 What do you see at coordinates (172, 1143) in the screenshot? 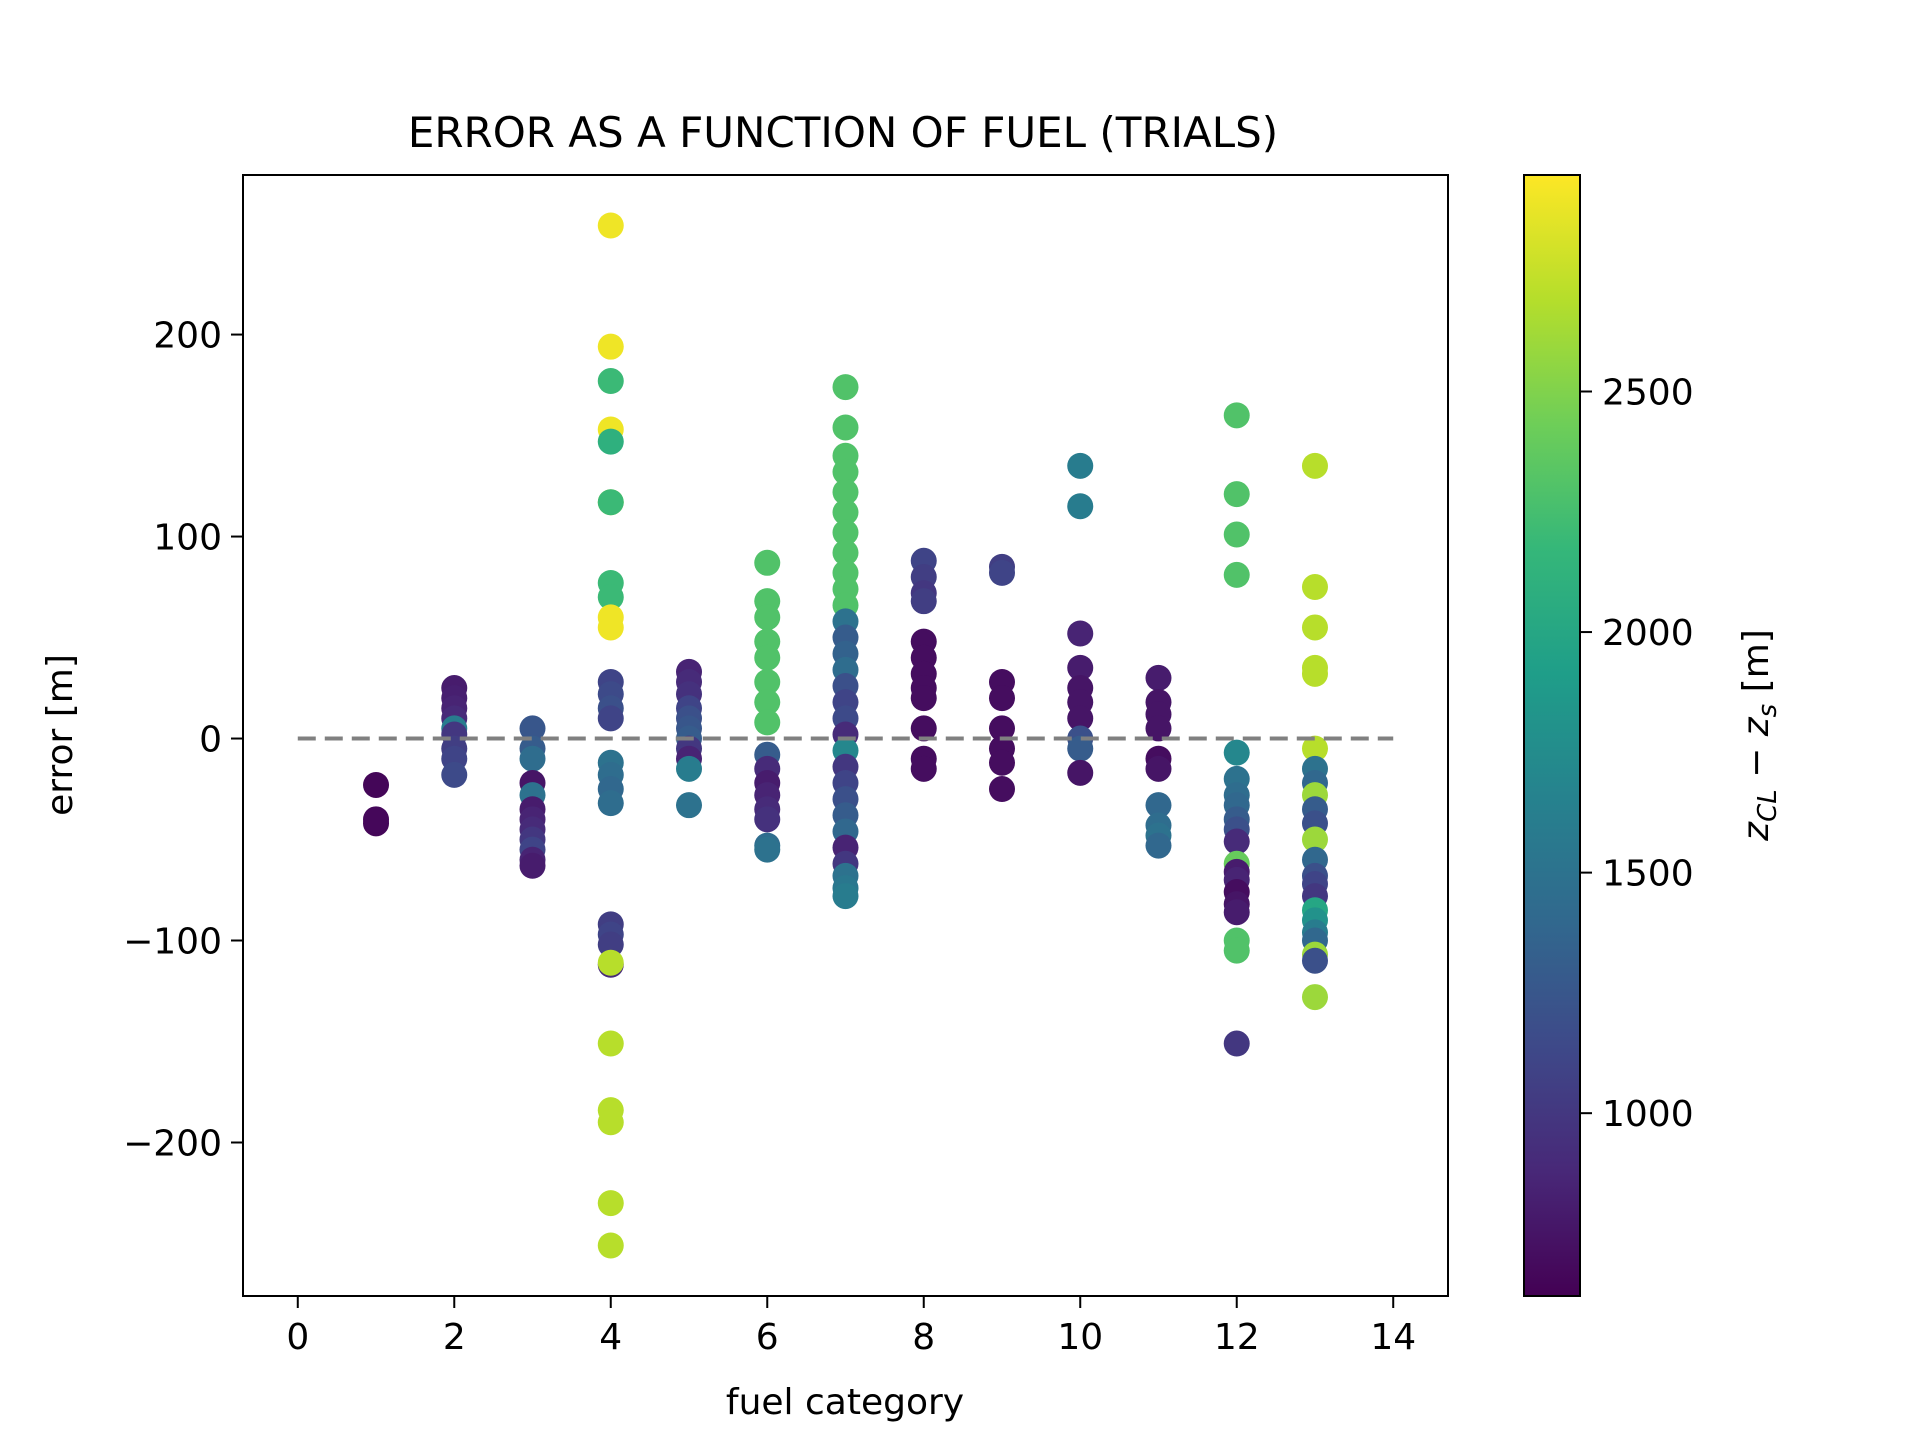
I see `y-tick-label: −200` at bounding box center [172, 1143].